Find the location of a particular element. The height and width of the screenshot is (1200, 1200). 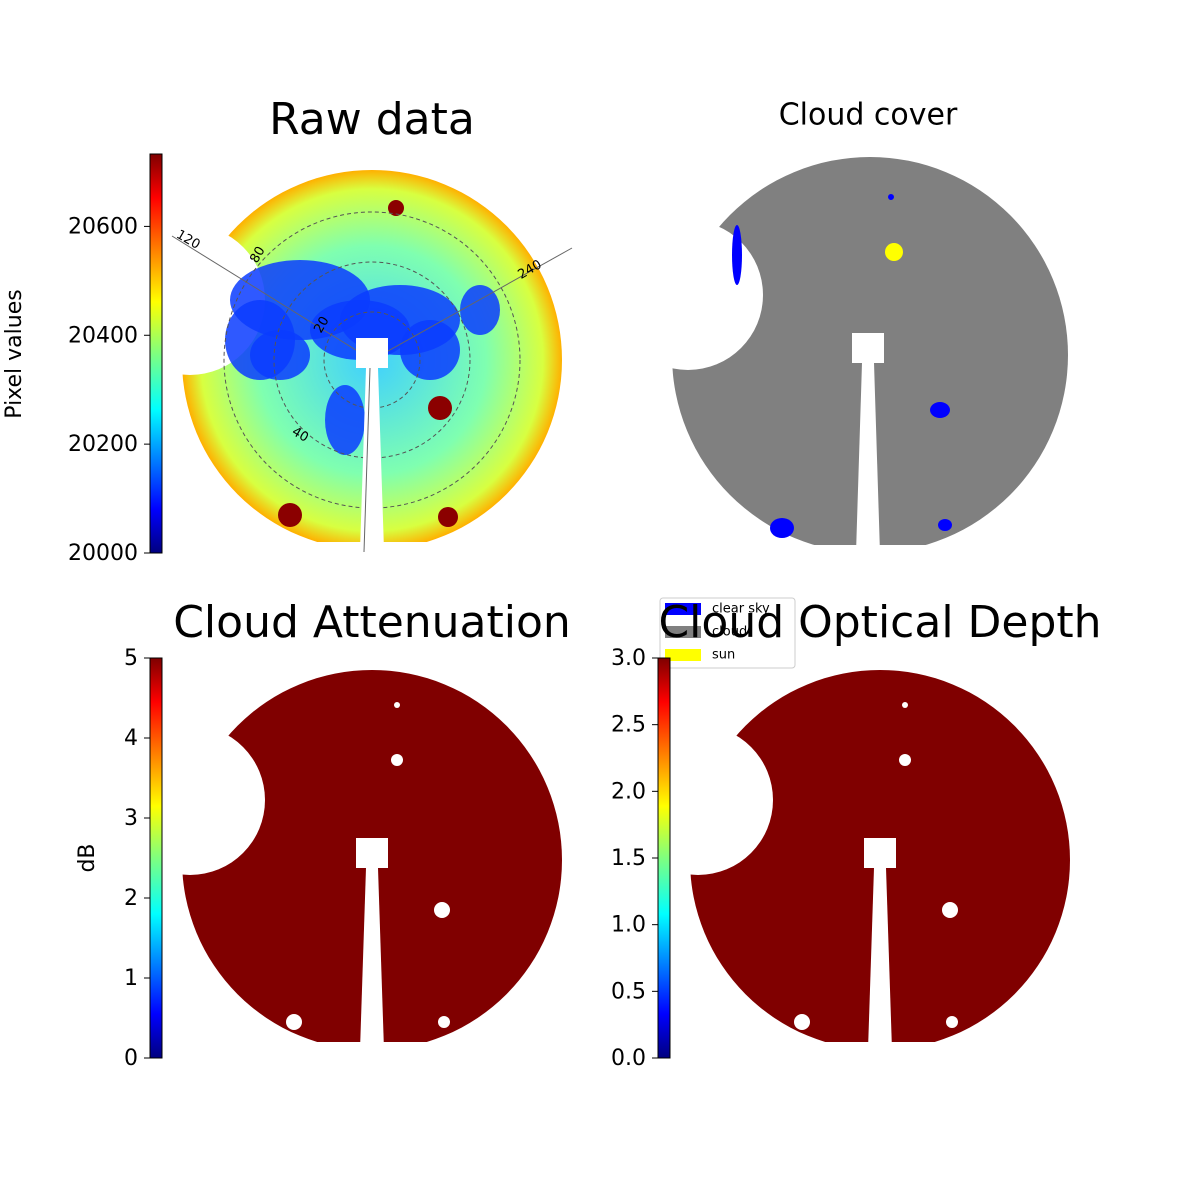

polar-grid is located at coordinates (372, 360).